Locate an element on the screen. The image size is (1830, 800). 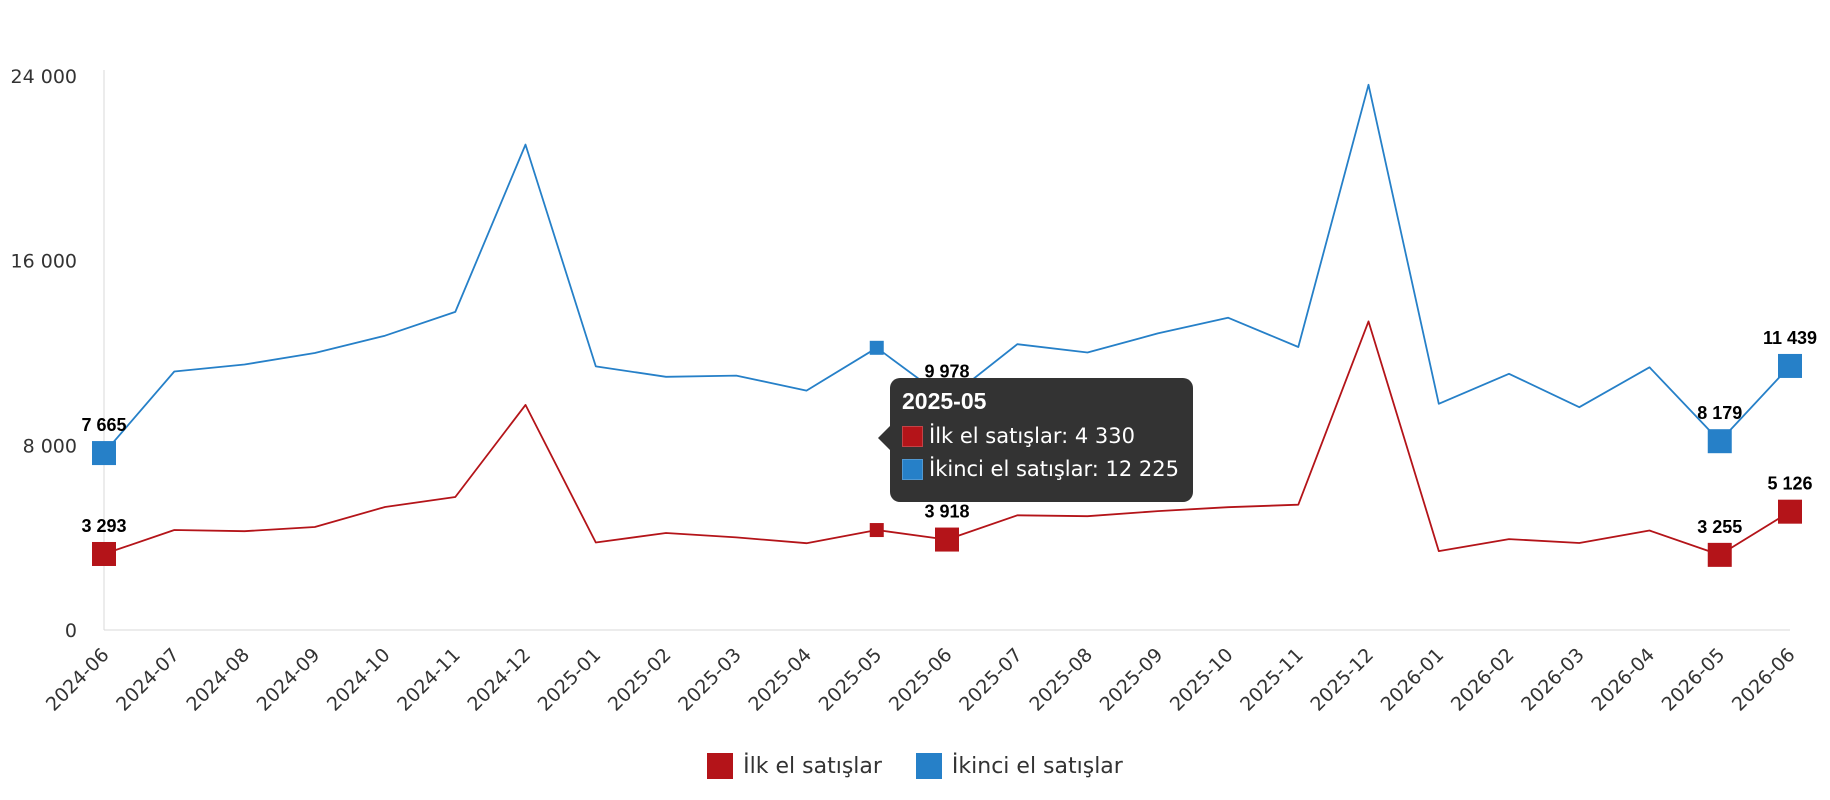
x-tick-label: 2025-09 is located at coordinates (1132, 680).